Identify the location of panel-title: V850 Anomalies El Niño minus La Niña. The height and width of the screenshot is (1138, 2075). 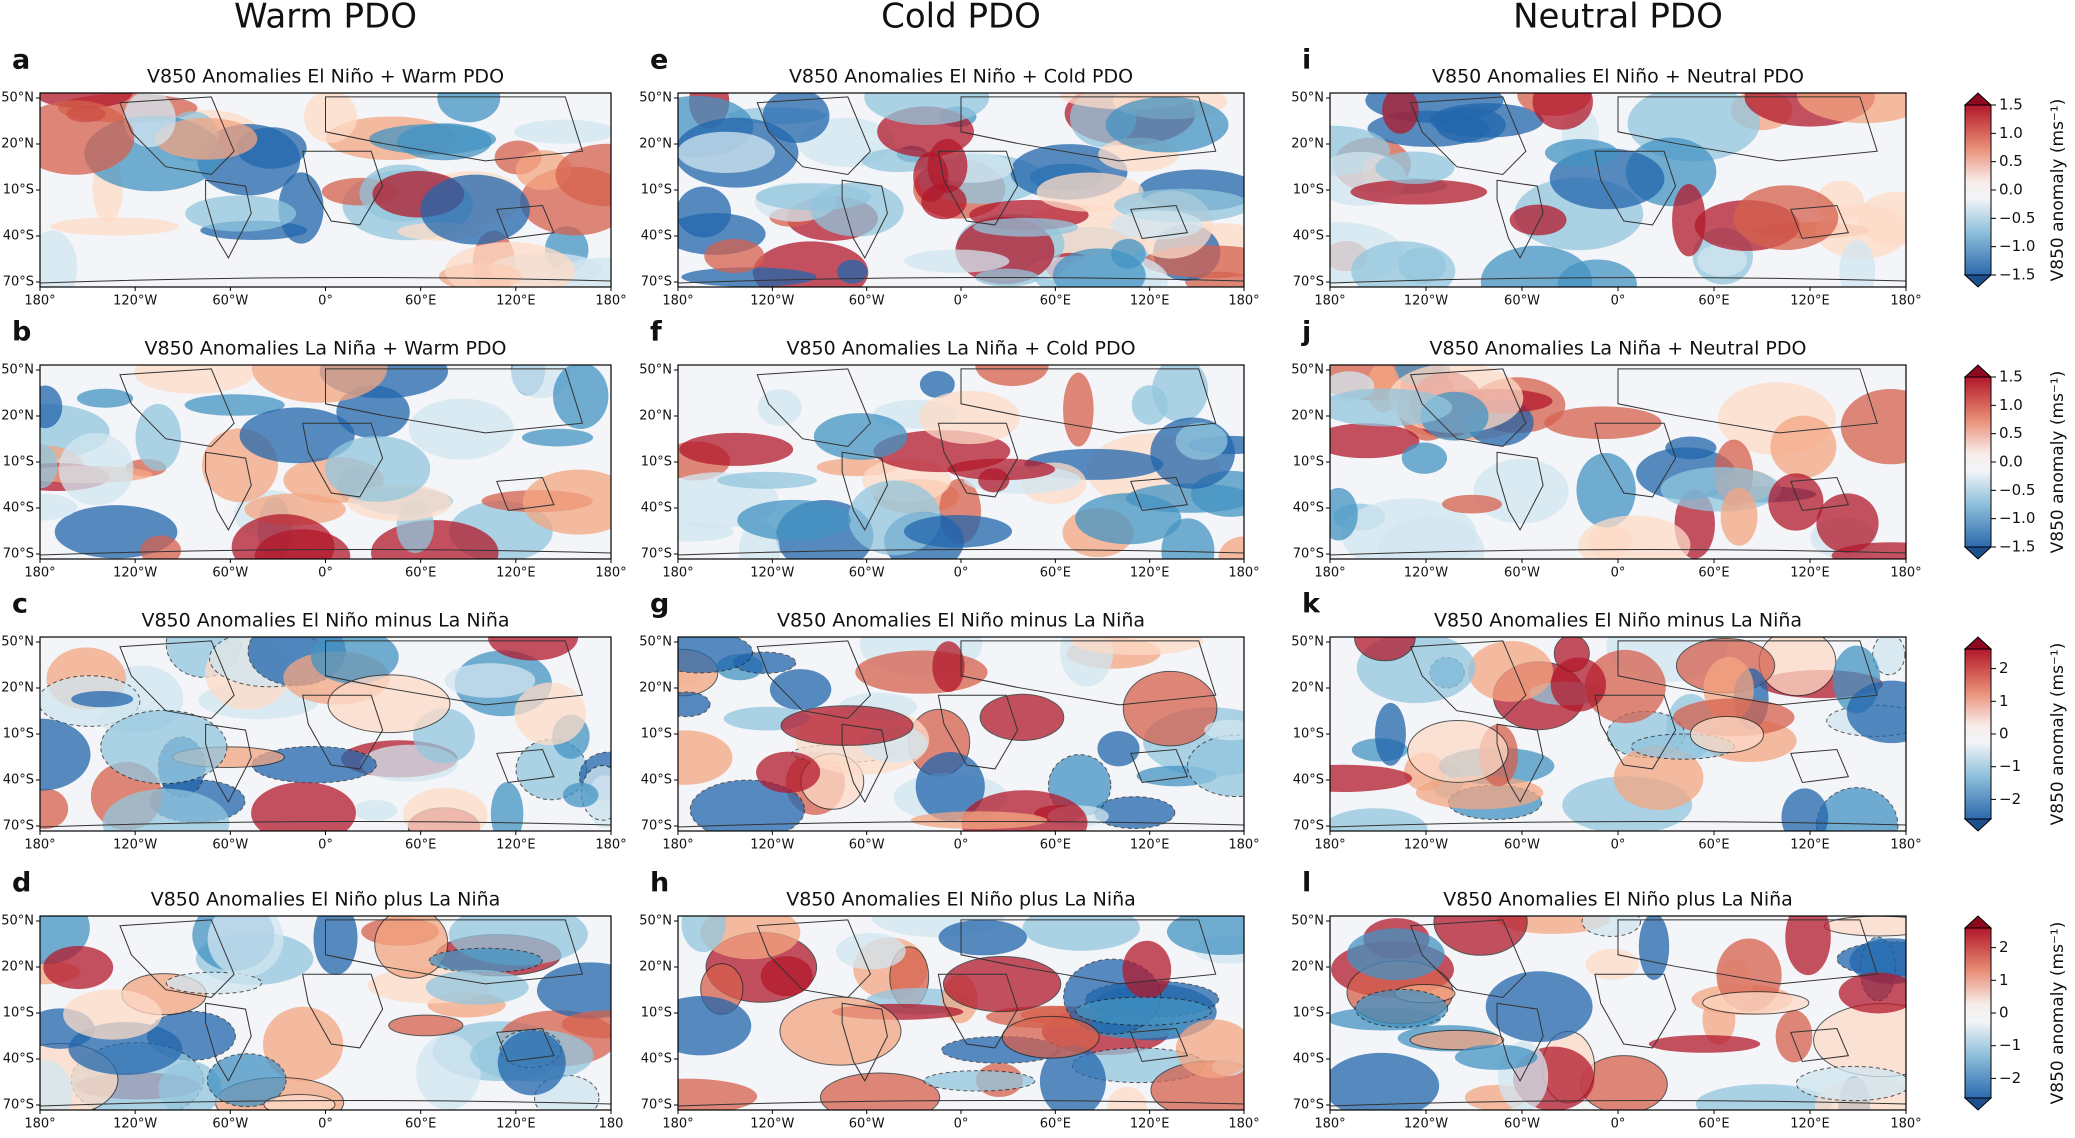
(961, 621).